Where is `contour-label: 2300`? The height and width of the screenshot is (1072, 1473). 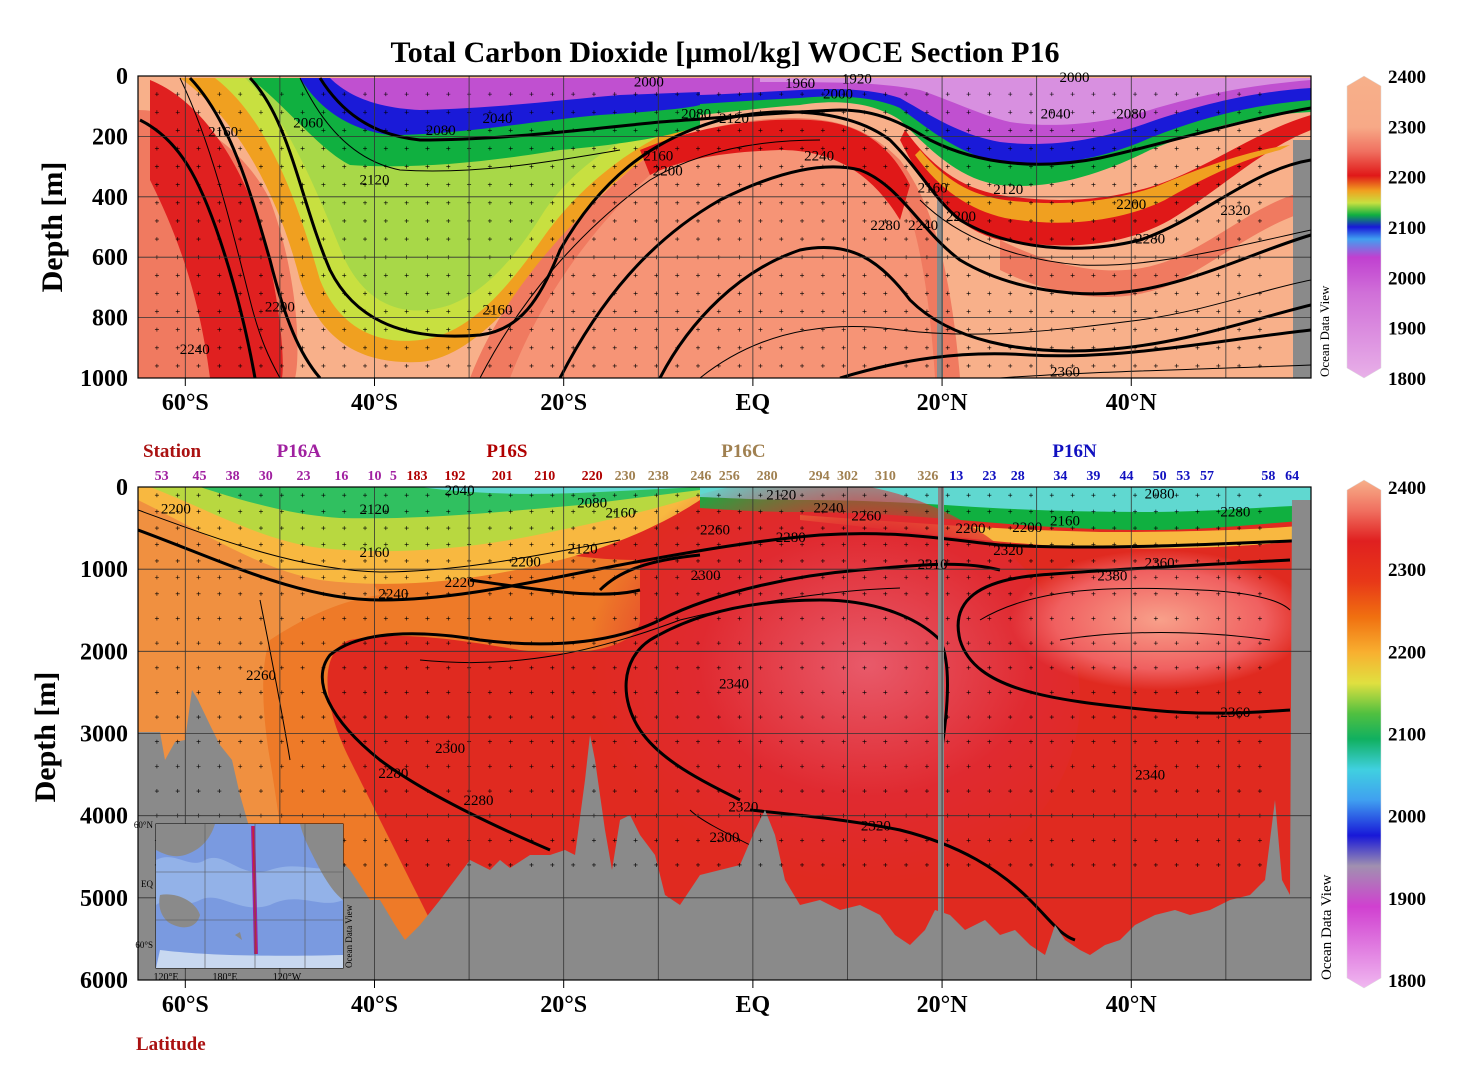
contour-label: 2300 is located at coordinates (725, 838).